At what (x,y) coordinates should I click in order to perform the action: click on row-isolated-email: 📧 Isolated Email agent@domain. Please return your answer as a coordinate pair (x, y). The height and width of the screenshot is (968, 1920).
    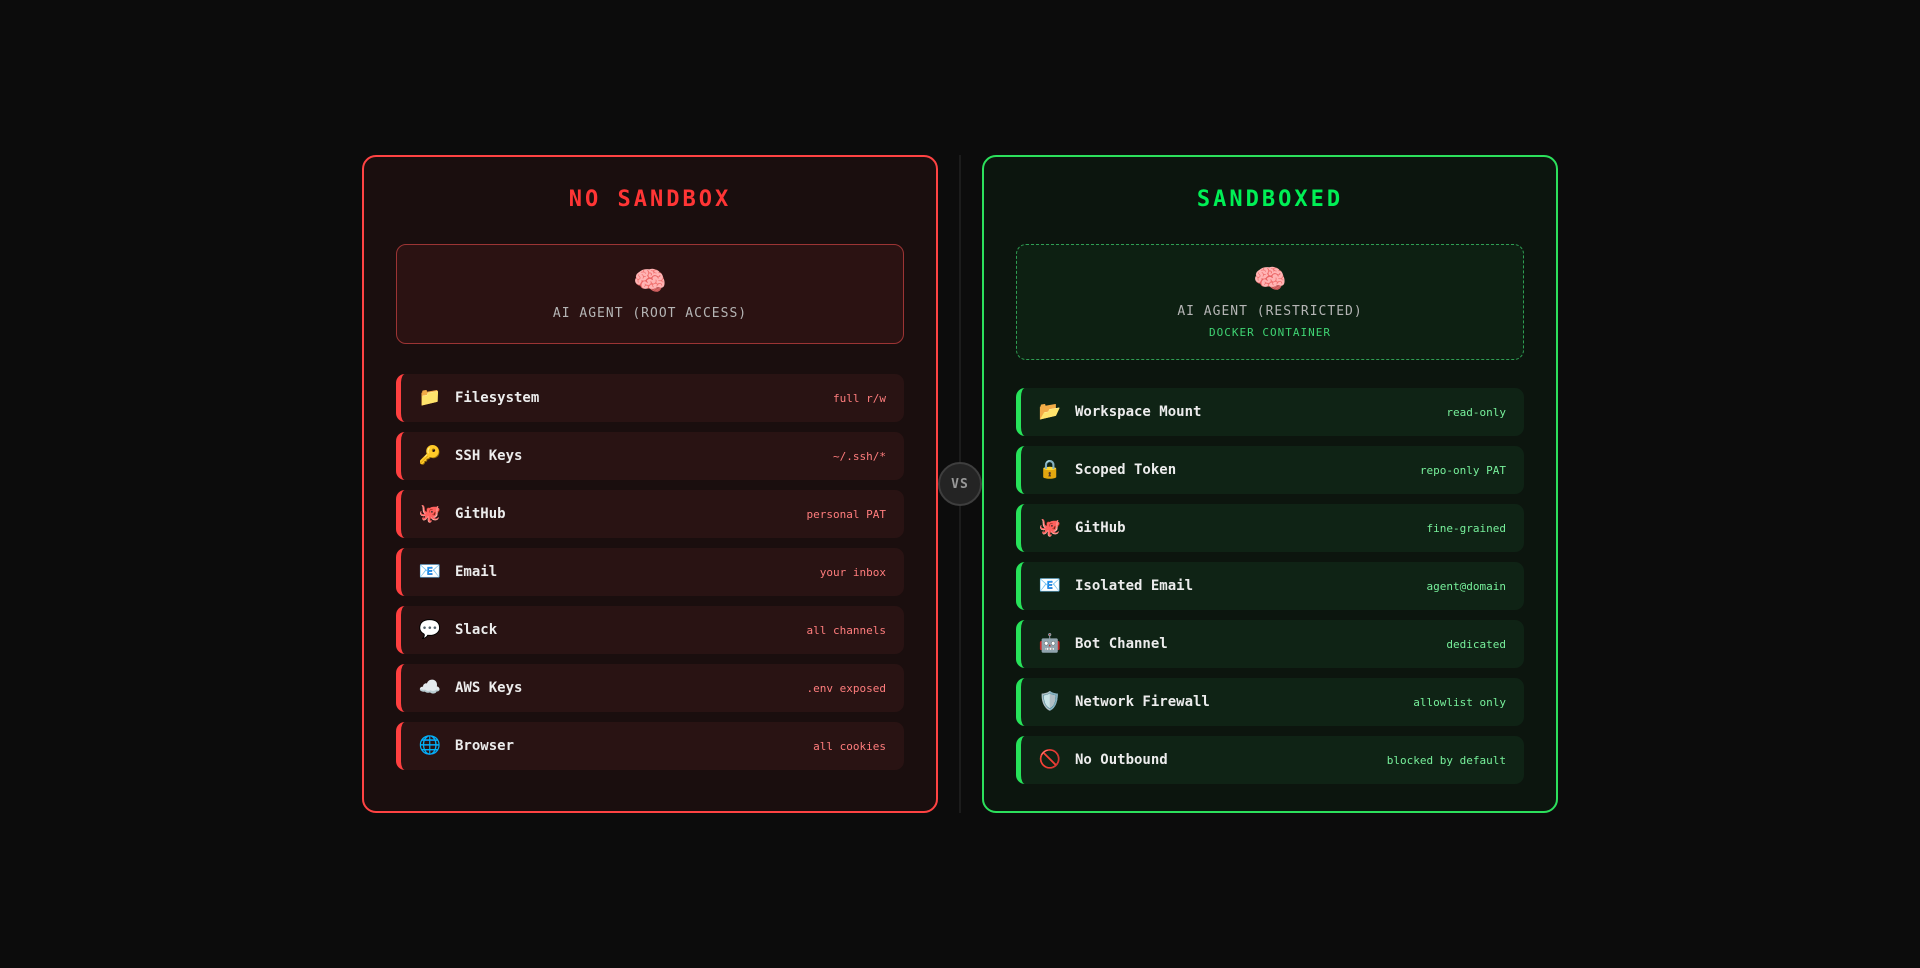
    Looking at the image, I should click on (1270, 586).